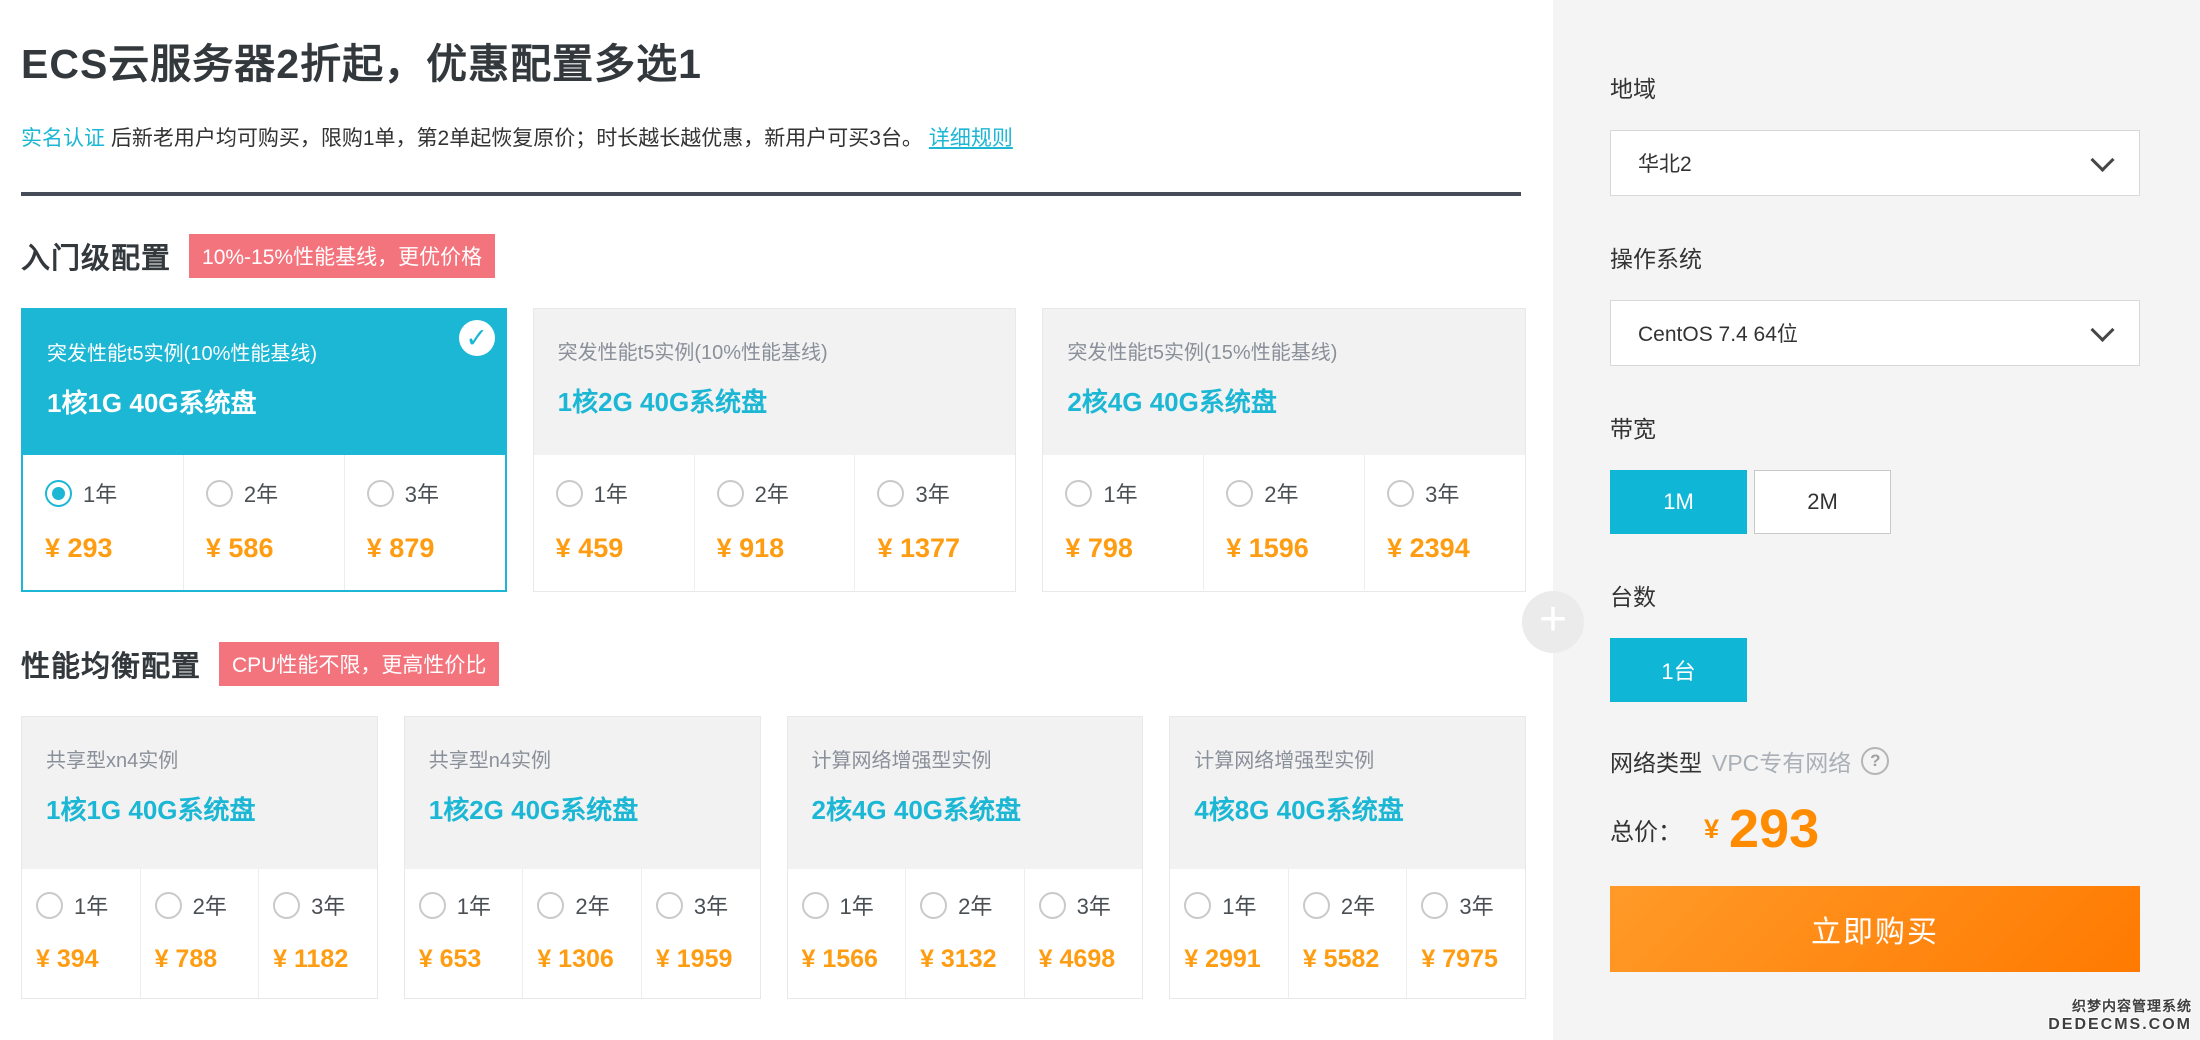 This screenshot has height=1040, width=2200. What do you see at coordinates (1172, 402) in the screenshot?
I see `card-spec: 2核4G 40G系统盘` at bounding box center [1172, 402].